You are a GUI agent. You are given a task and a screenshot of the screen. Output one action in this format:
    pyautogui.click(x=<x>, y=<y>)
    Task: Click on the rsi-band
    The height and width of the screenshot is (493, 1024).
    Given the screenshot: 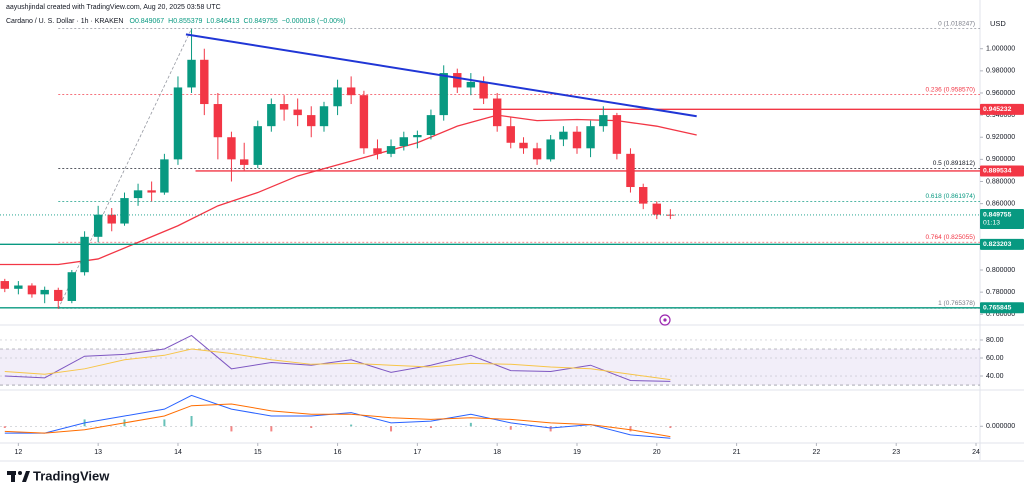 What is the action you would take?
    pyautogui.click(x=490, y=367)
    